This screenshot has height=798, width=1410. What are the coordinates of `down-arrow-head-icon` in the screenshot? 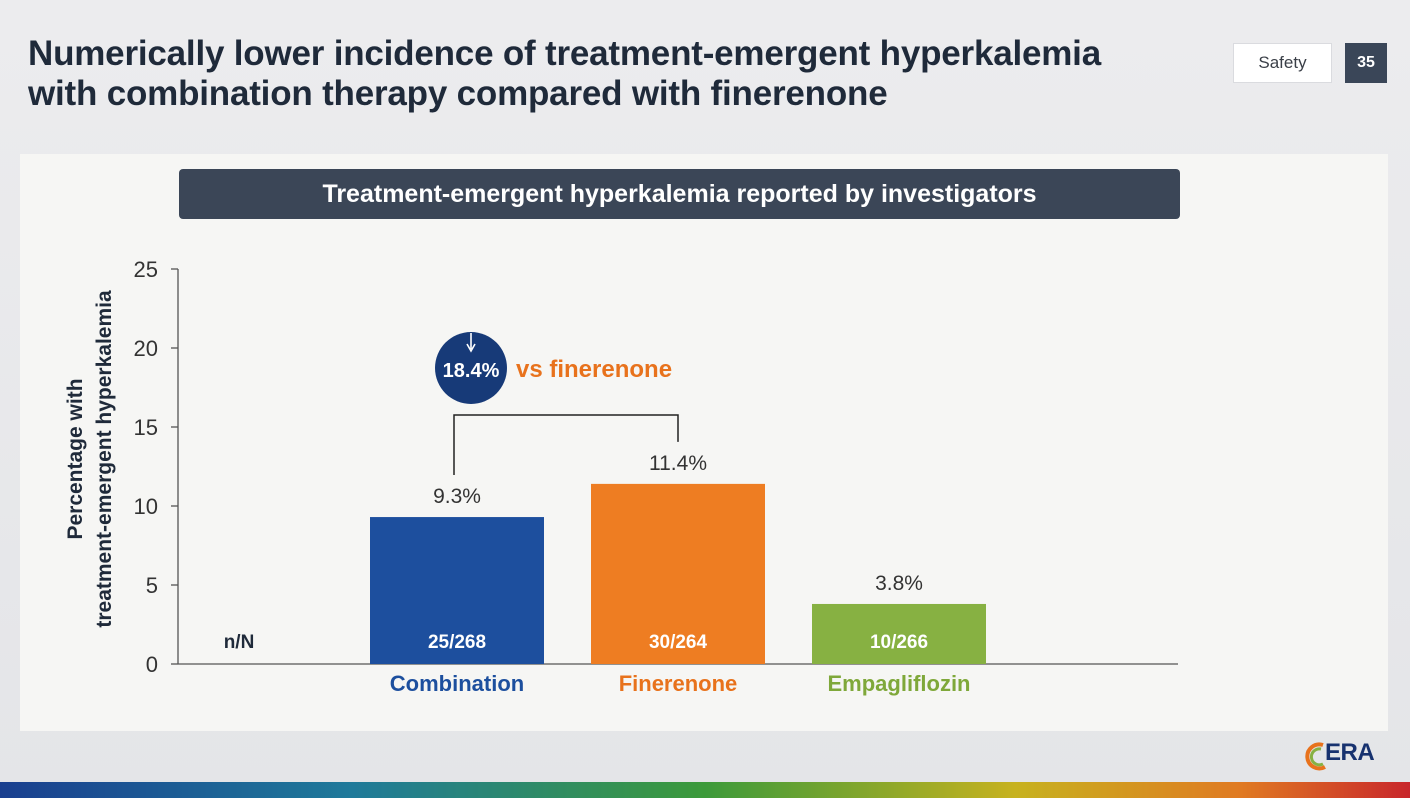 It's located at (471, 348).